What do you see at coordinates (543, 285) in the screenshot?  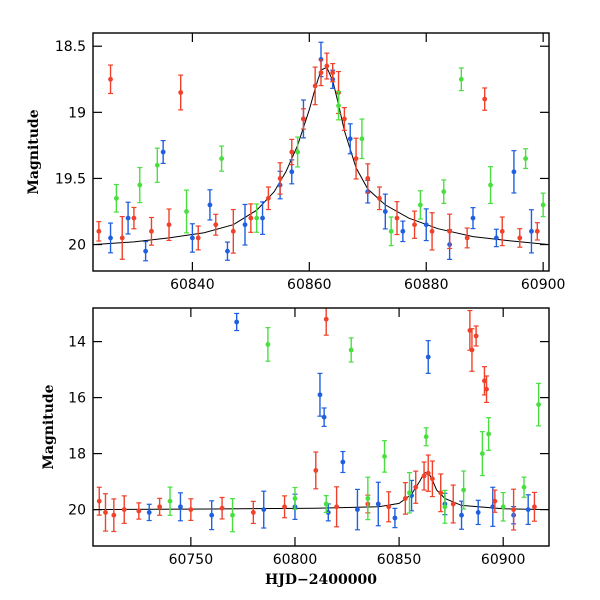 I see `top-x-tick-label: 60900` at bounding box center [543, 285].